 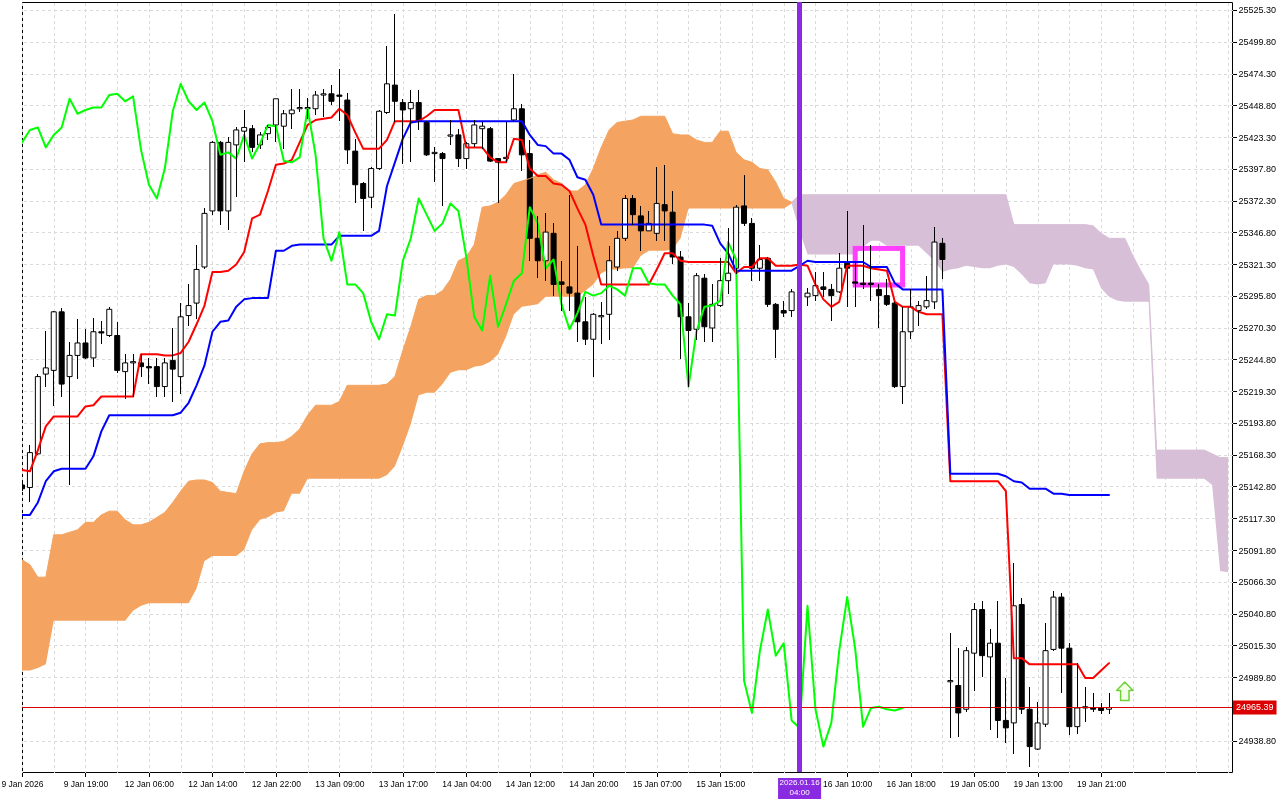 What do you see at coordinates (1257, 423) in the screenshot?
I see `y-tick-label: 25193.80` at bounding box center [1257, 423].